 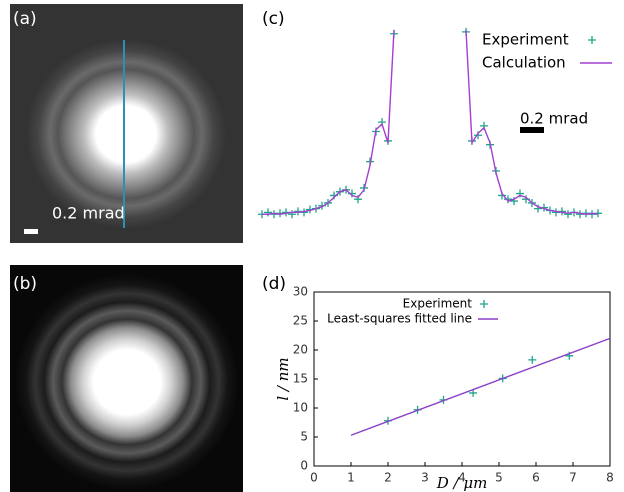 What do you see at coordinates (425, 478) in the screenshot?
I see `x-tick-label: 3` at bounding box center [425, 478].